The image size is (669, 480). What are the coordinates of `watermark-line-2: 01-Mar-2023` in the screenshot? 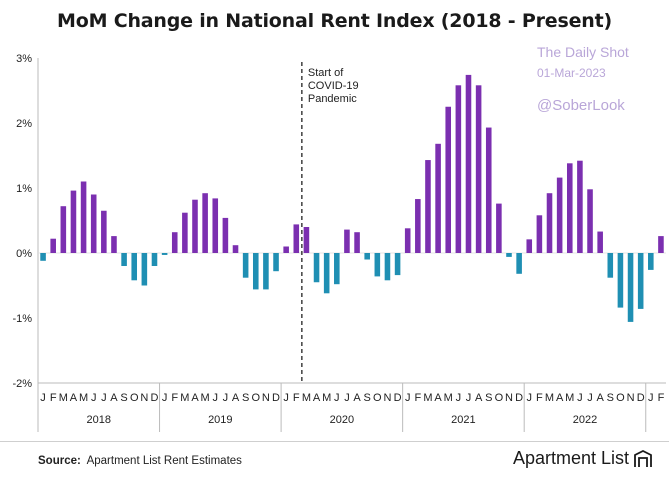 It's located at (571, 73).